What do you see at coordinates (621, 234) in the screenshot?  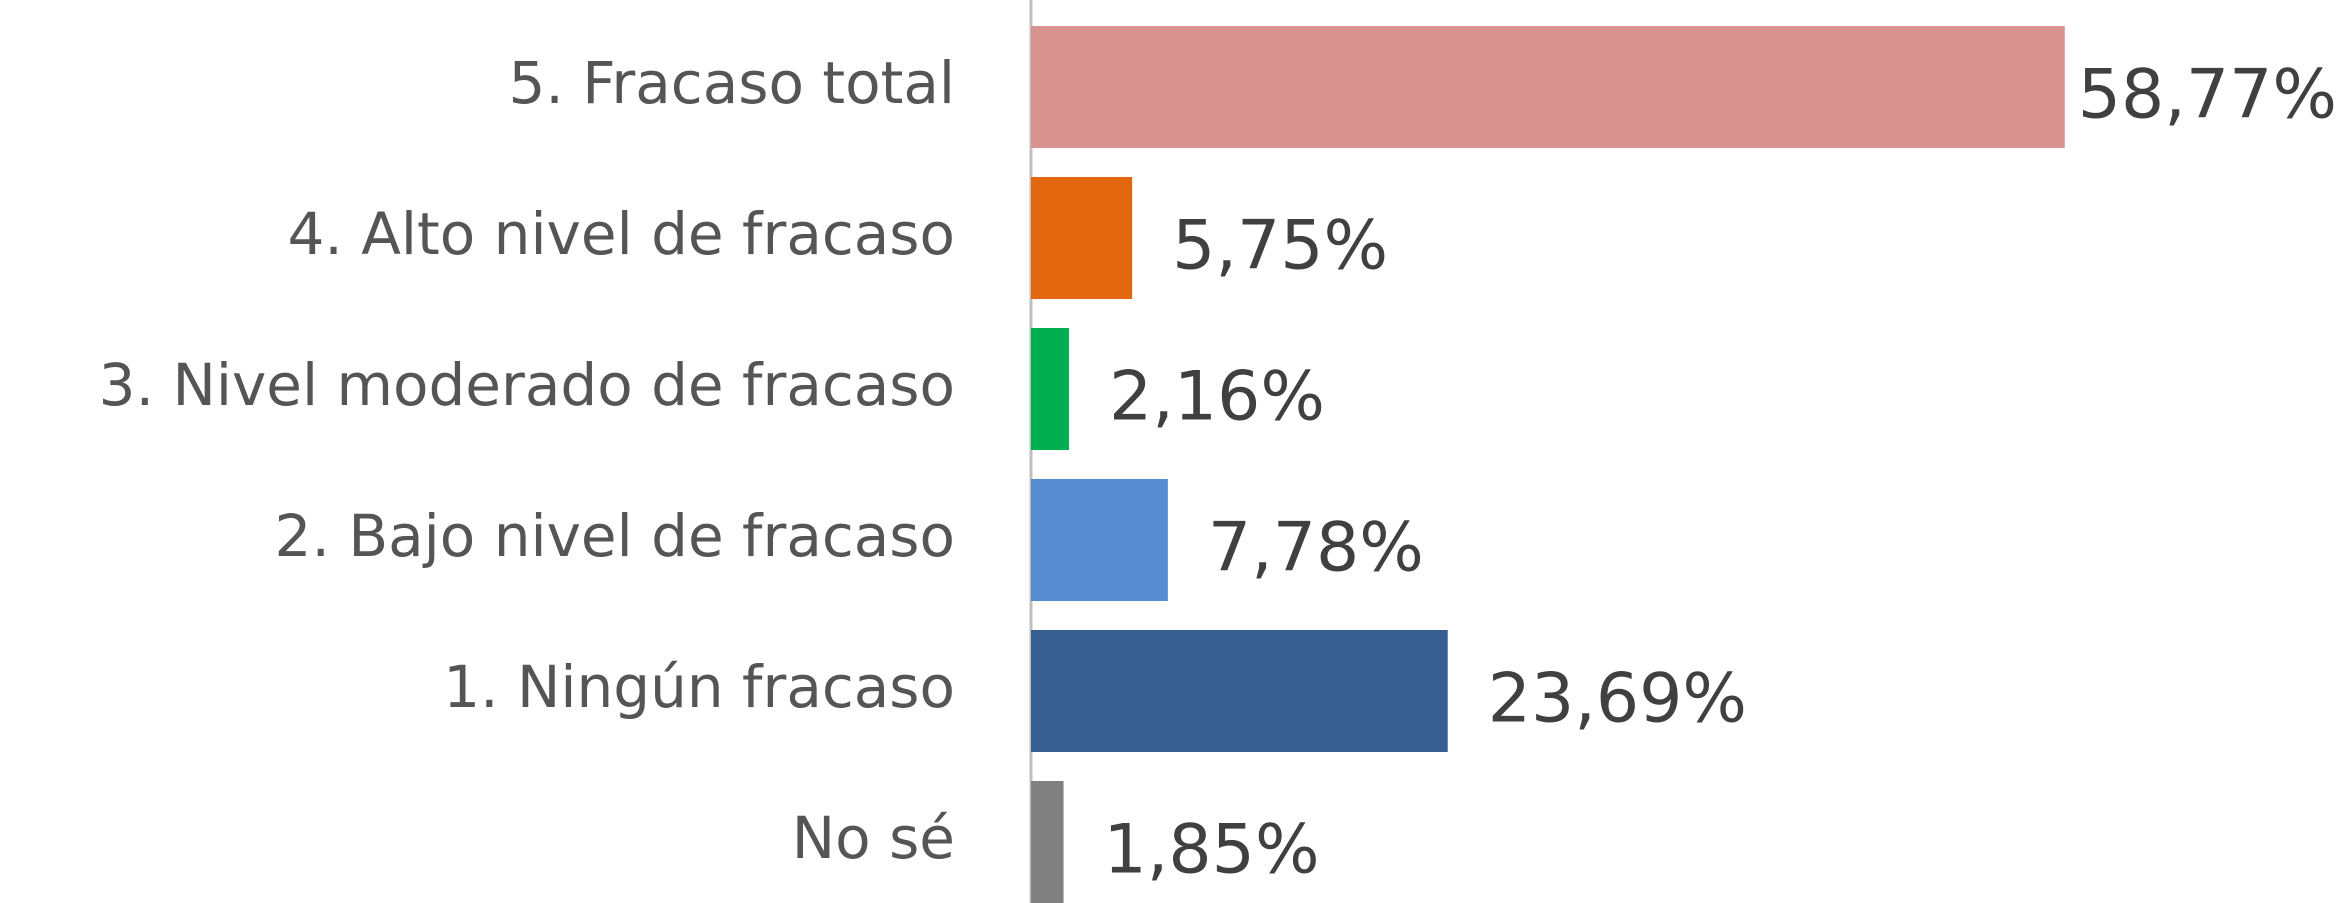 I see `category-label: 4. Alto nivel de fracaso` at bounding box center [621, 234].